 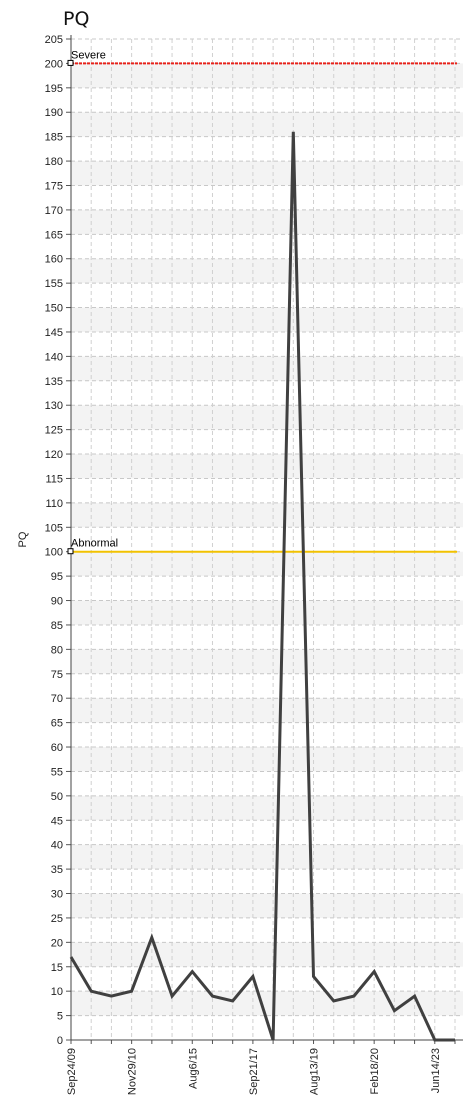 What do you see at coordinates (76, 19) in the screenshot?
I see `chart-title: PQ` at bounding box center [76, 19].